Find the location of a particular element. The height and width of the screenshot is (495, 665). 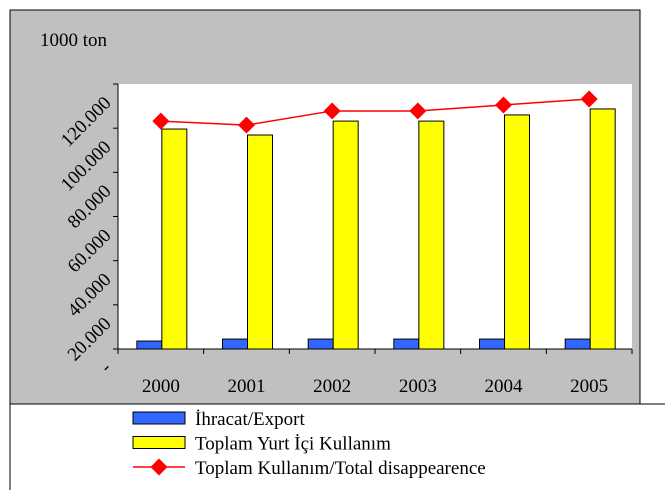

legend-label: İhracat/Export is located at coordinates (250, 419).